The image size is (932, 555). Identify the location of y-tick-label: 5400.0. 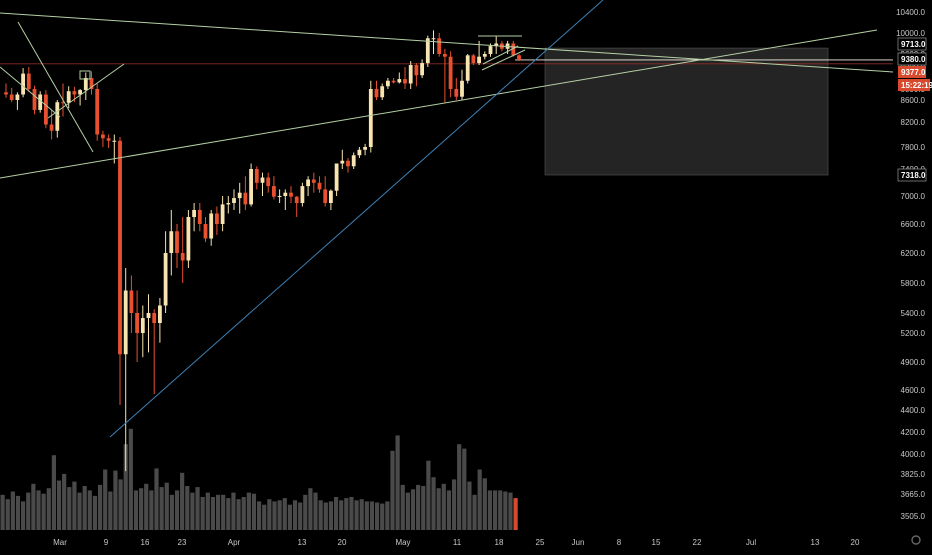
(913, 313).